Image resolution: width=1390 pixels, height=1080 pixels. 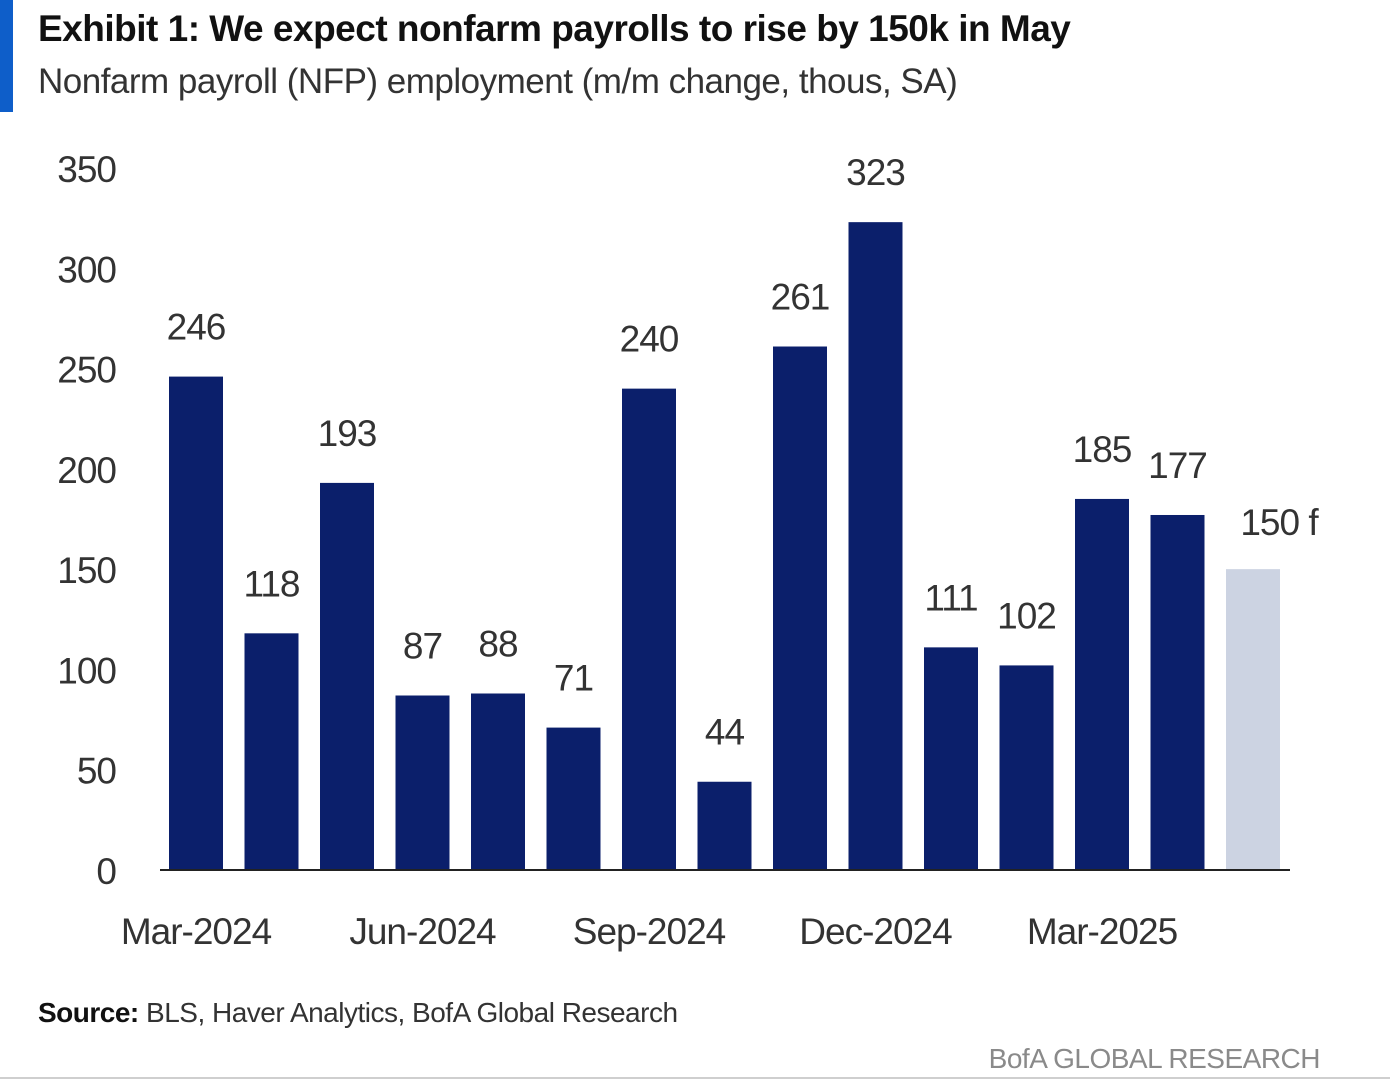 What do you see at coordinates (1102, 931) in the screenshot?
I see `x-tick-label: Mar-2025` at bounding box center [1102, 931].